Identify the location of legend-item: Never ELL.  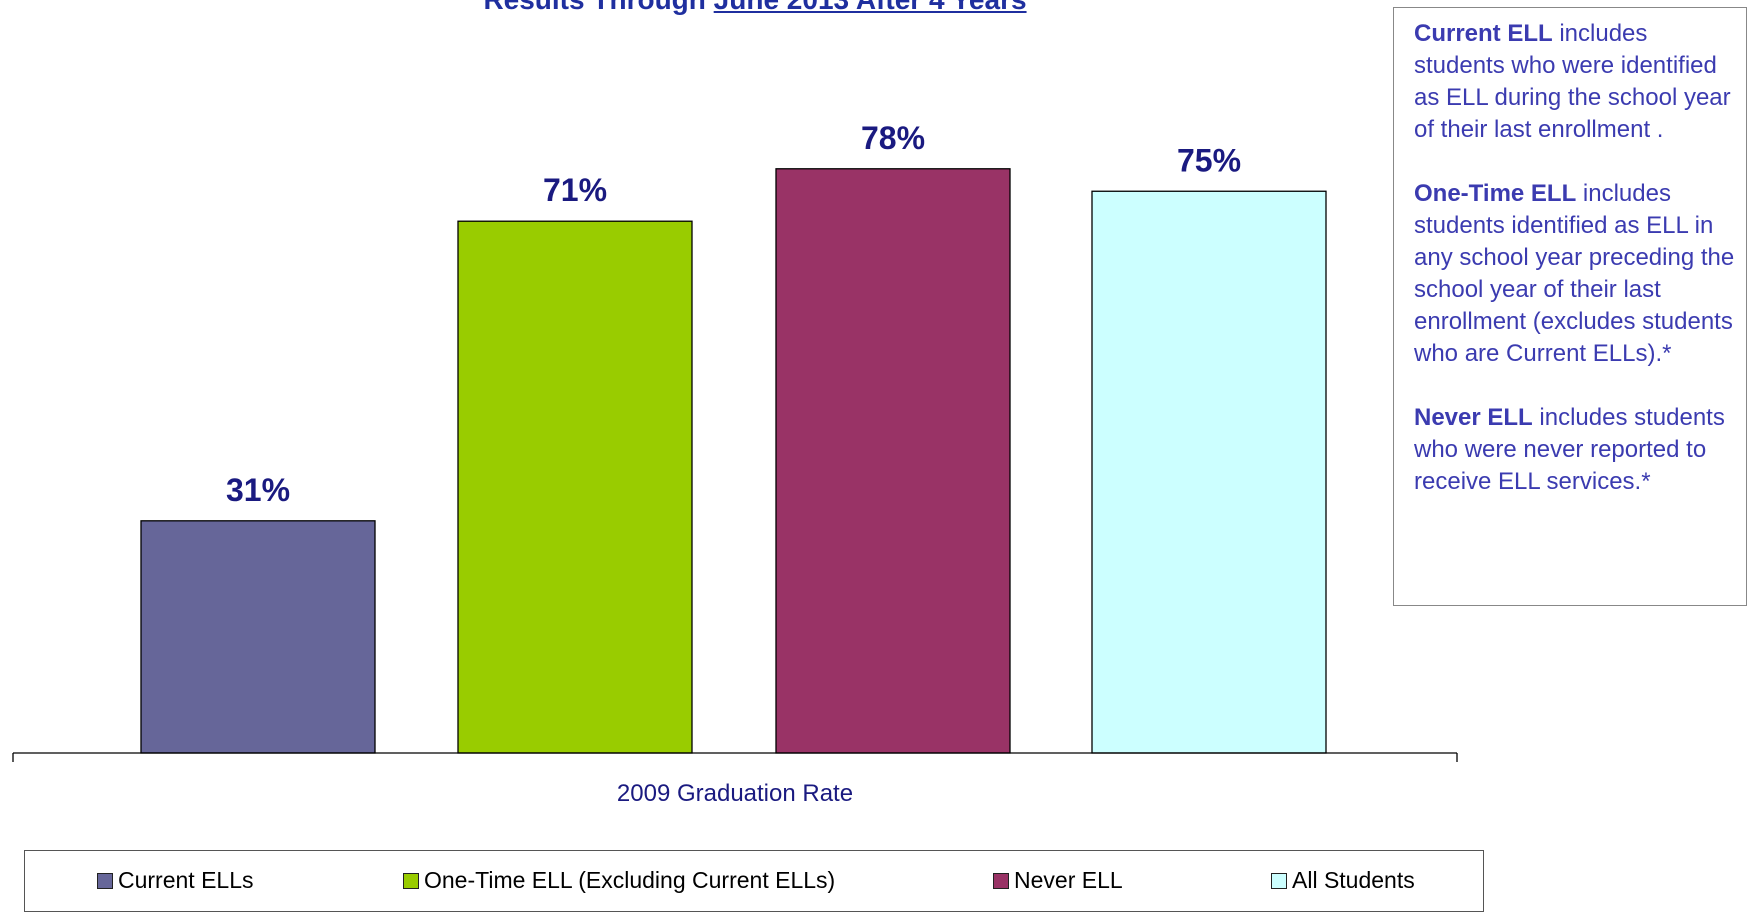
(1058, 880).